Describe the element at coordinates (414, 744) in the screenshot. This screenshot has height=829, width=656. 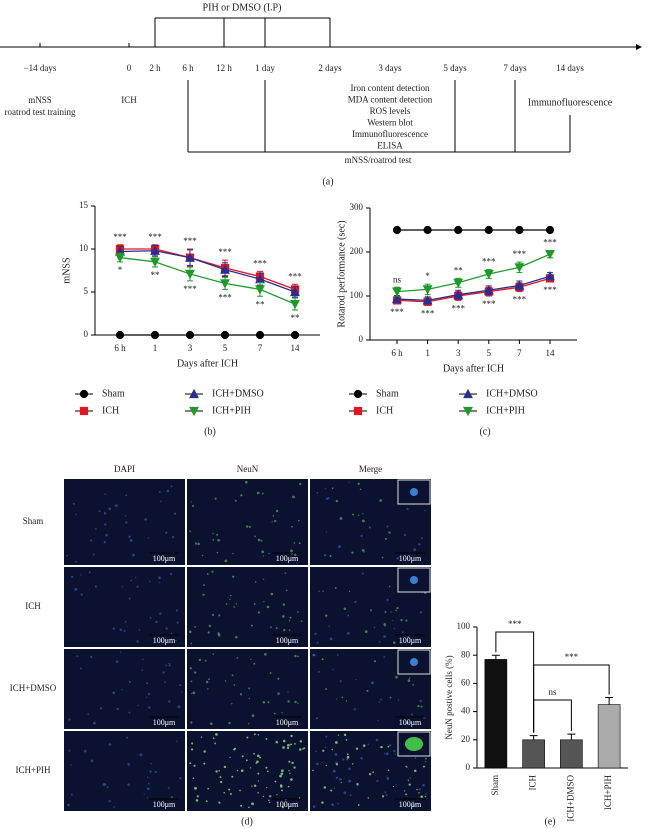
I see `inset-cell` at that location.